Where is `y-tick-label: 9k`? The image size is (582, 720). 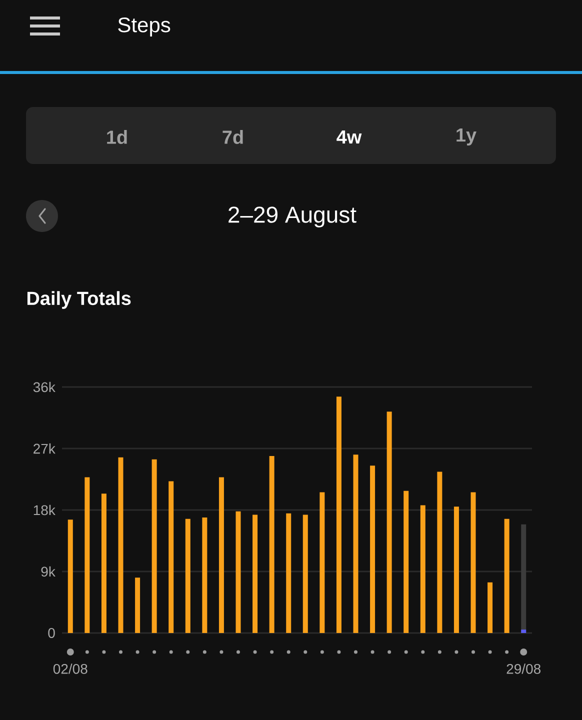 y-tick-label: 9k is located at coordinates (48, 571).